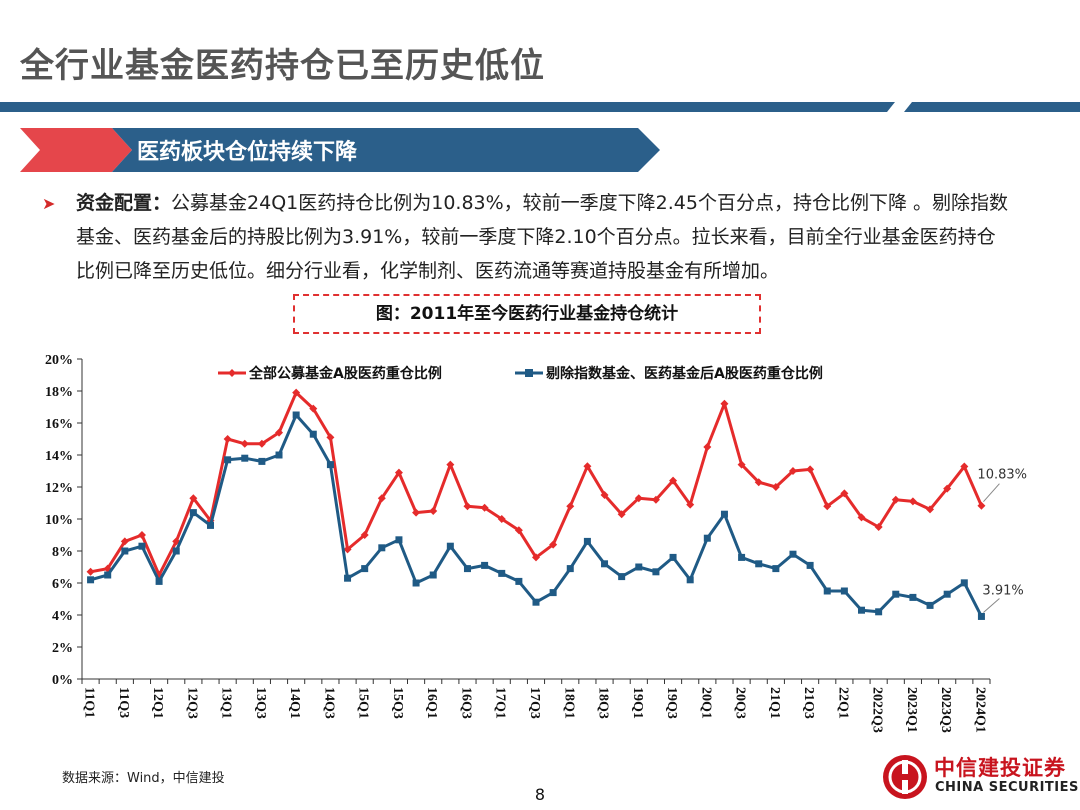 The image size is (1080, 810). I want to click on x-tick-label: 20Q1, so click(705, 703).